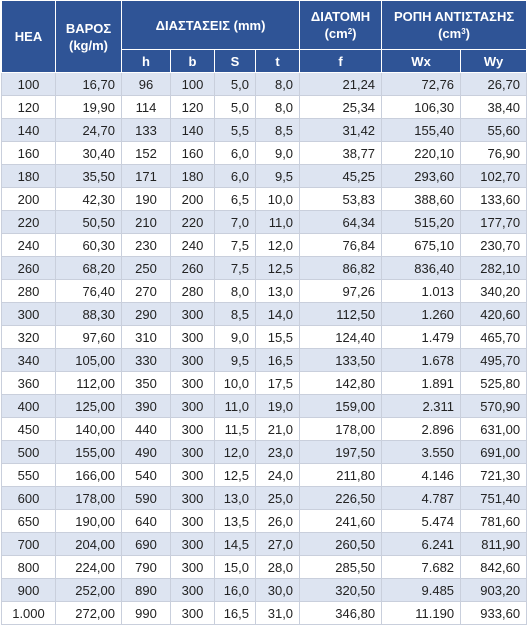  Describe the element at coordinates (421, 383) in the screenshot. I see `table-cell: 1.891` at that location.